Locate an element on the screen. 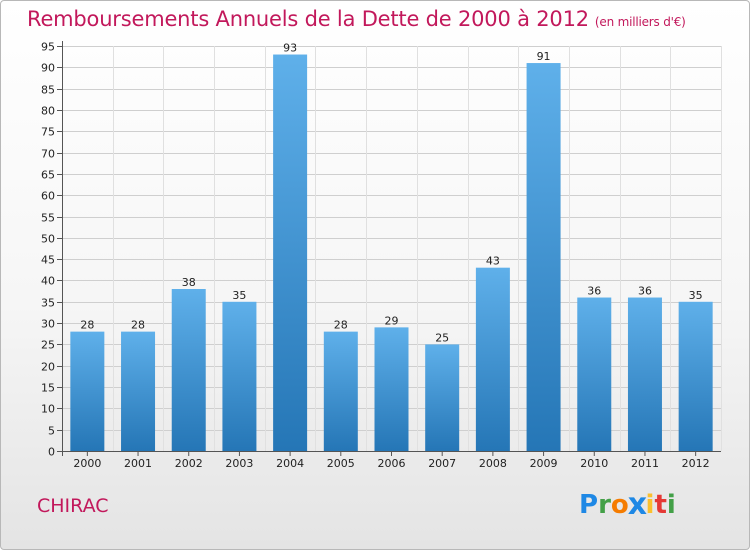 The image size is (750, 550). data-label-2007: 25 is located at coordinates (442, 337).